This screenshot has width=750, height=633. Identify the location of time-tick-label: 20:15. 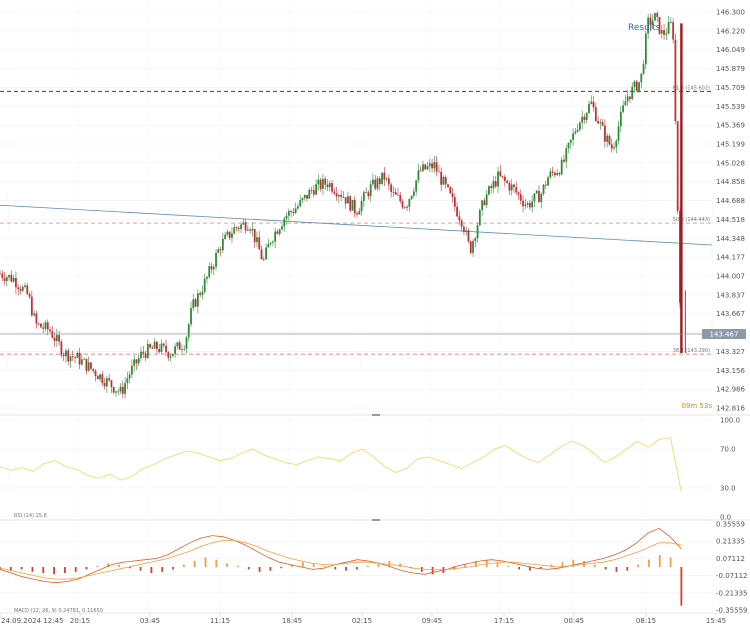
(80, 621).